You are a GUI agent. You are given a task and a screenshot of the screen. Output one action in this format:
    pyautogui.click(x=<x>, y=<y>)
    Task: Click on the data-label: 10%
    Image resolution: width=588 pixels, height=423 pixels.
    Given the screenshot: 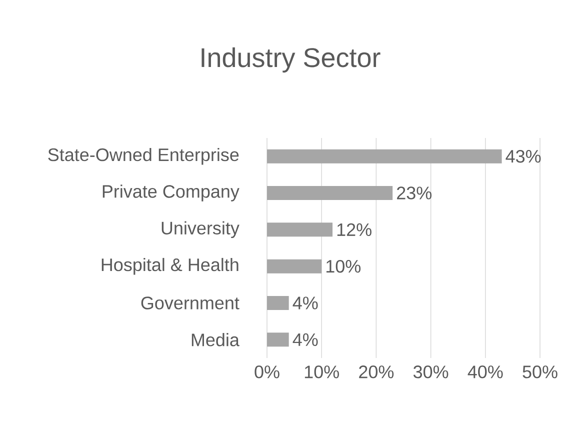 What is the action you would take?
    pyautogui.click(x=343, y=266)
    